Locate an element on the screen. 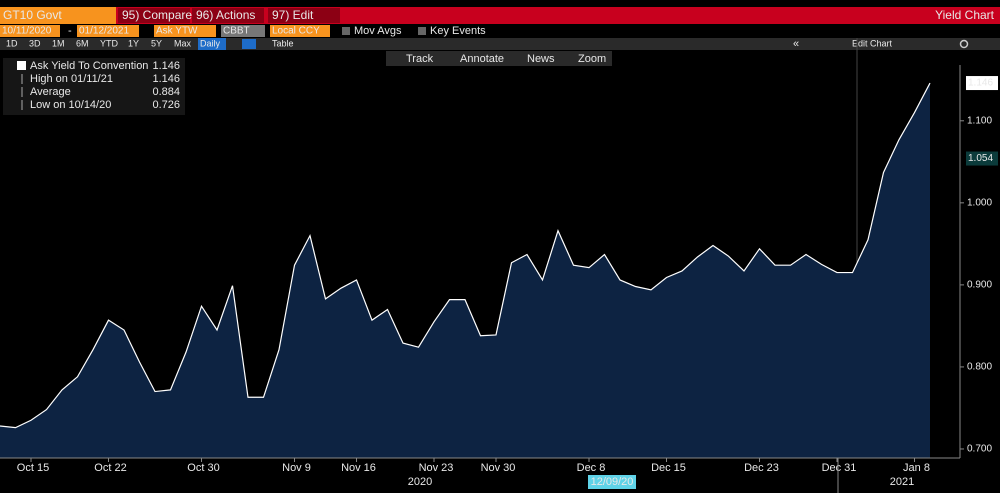  menu-label: 97) Edit is located at coordinates (293, 15).